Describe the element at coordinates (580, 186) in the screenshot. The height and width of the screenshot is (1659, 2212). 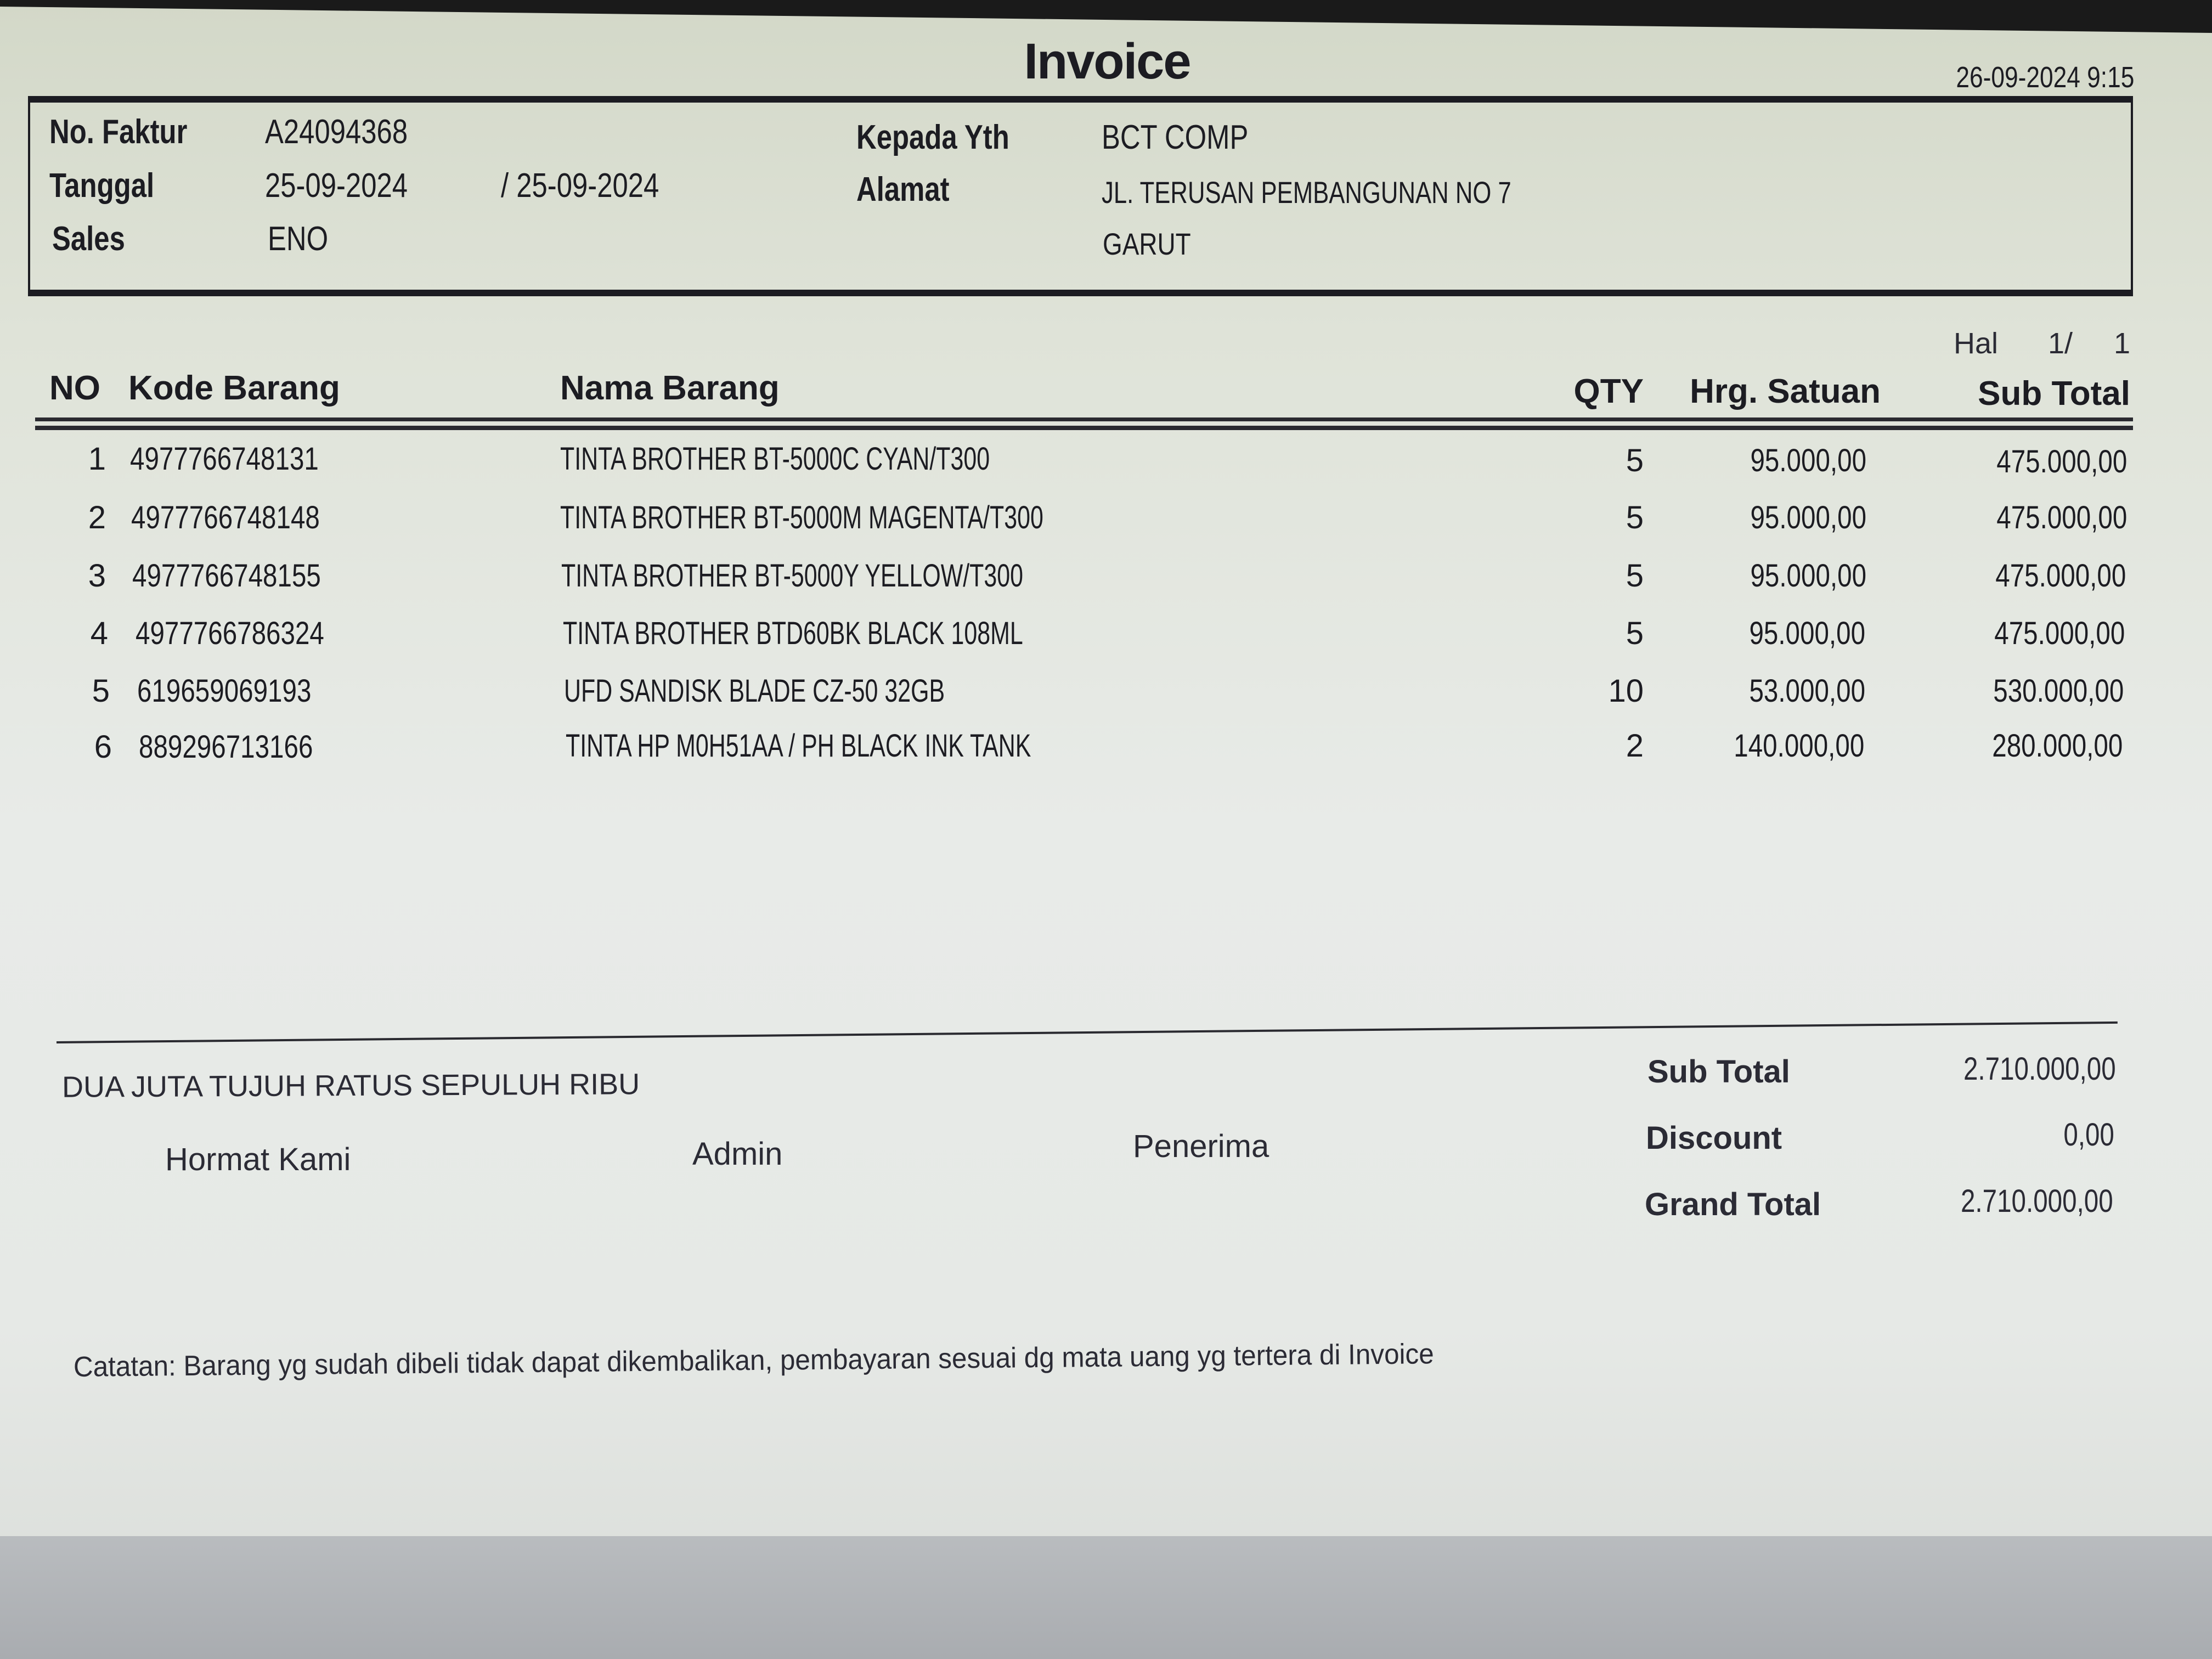
I see `tanggal-due-value: / 25-09-2024` at that location.